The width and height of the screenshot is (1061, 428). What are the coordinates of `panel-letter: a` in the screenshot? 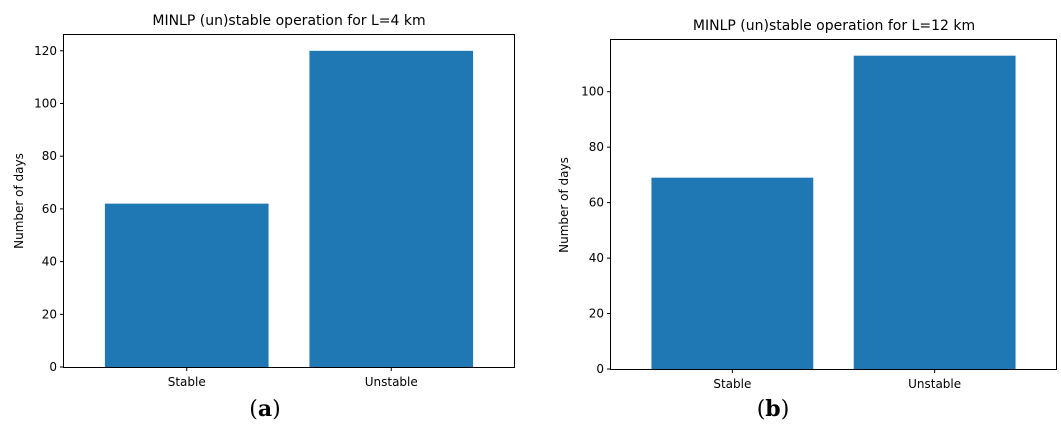 It's located at (265, 409).